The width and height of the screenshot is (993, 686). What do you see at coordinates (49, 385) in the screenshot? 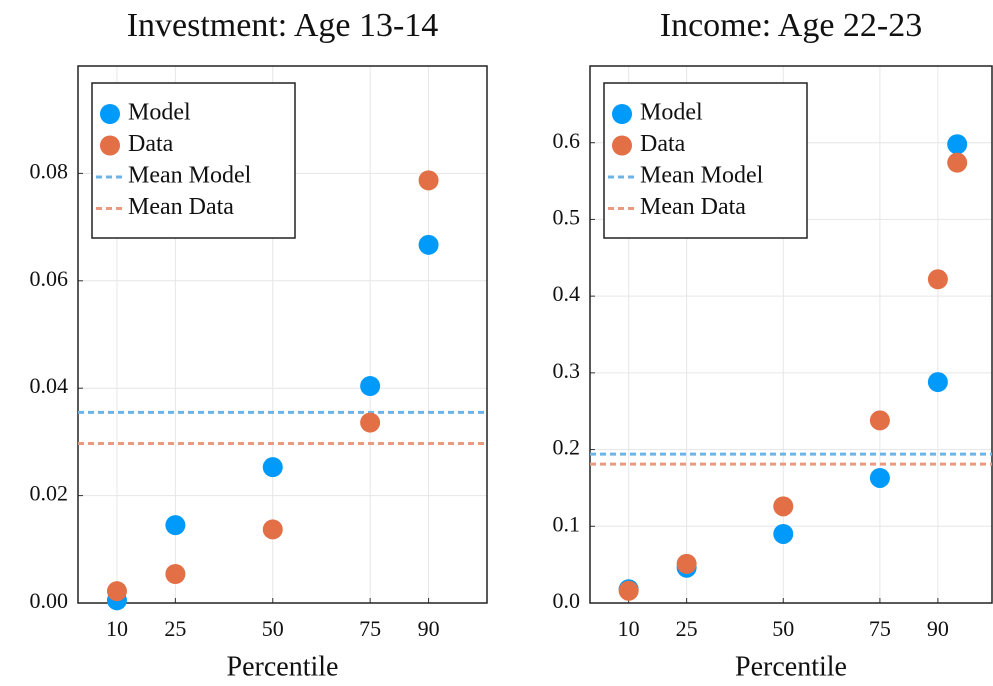
I see `y-tick-label: 0.04` at bounding box center [49, 385].